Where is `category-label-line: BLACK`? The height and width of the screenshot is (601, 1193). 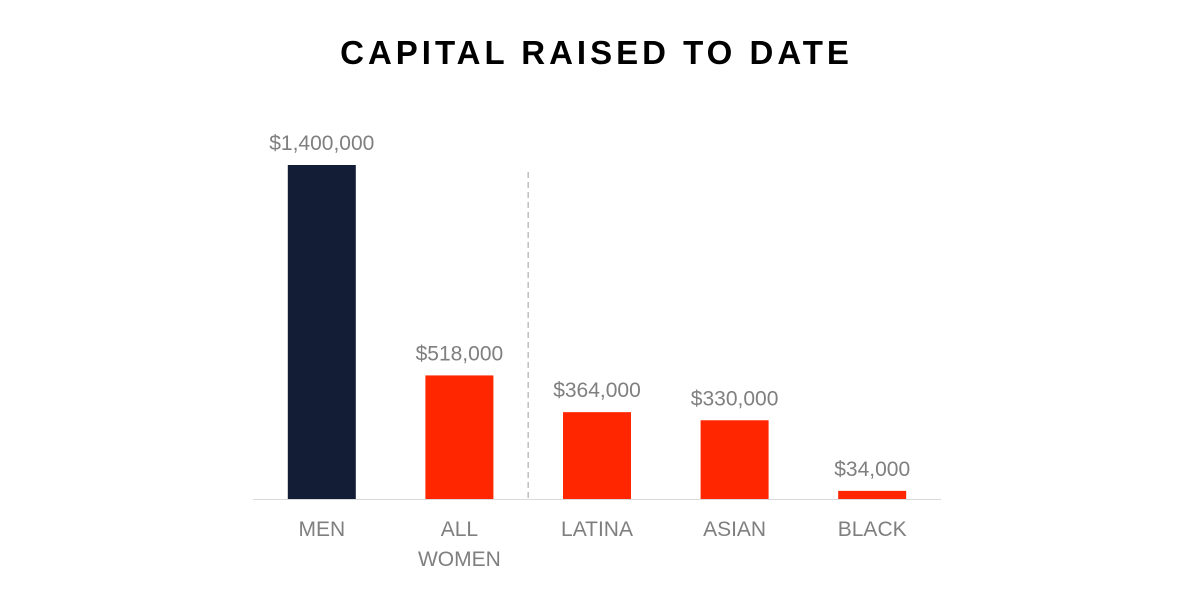
category-label-line: BLACK is located at coordinates (872, 529).